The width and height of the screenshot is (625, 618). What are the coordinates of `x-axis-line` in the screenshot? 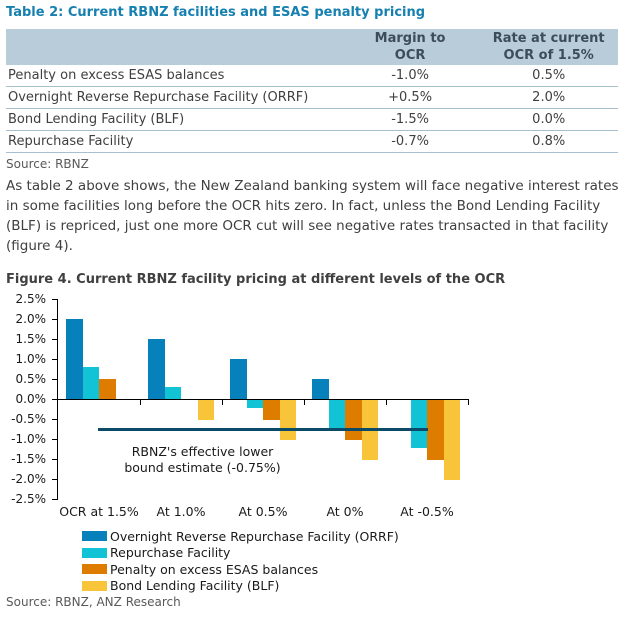 It's located at (263, 399).